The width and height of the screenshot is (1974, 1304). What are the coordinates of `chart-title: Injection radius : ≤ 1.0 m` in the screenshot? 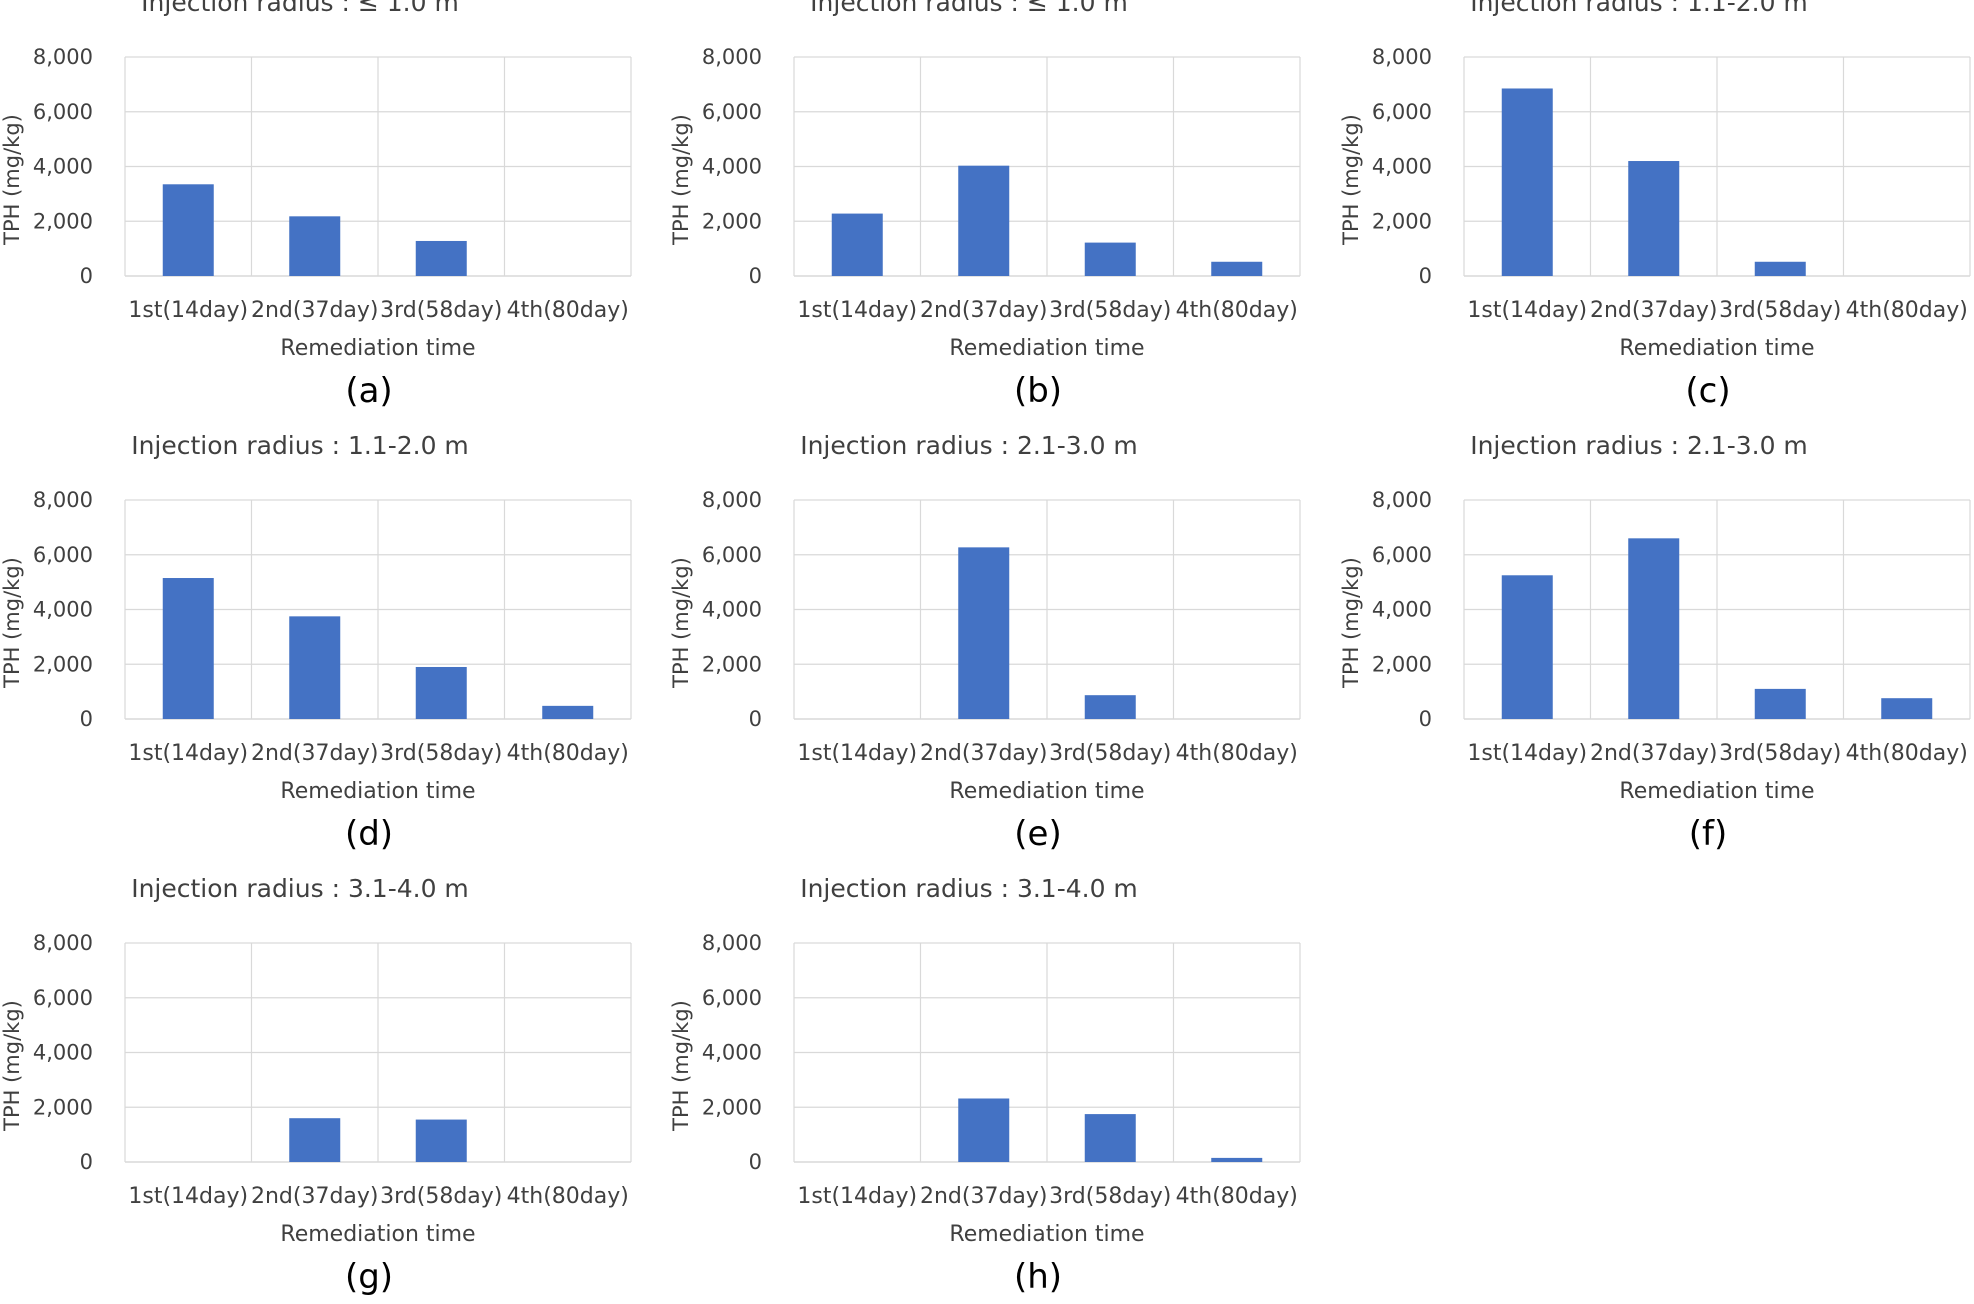 It's located at (969, 8).